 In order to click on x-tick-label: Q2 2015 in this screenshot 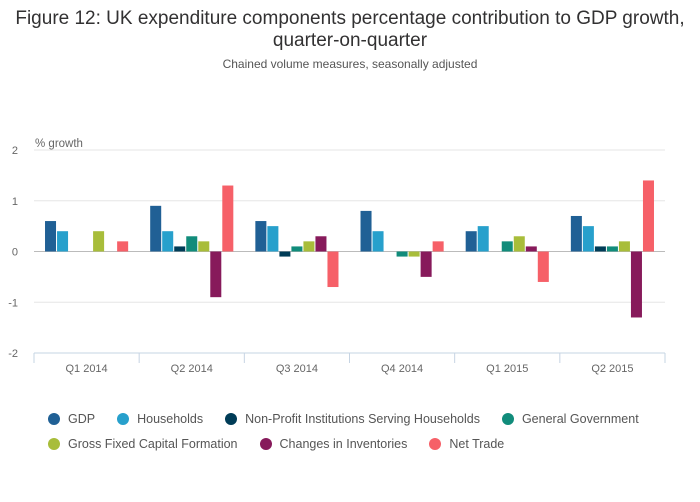, I will do `click(612, 369)`.